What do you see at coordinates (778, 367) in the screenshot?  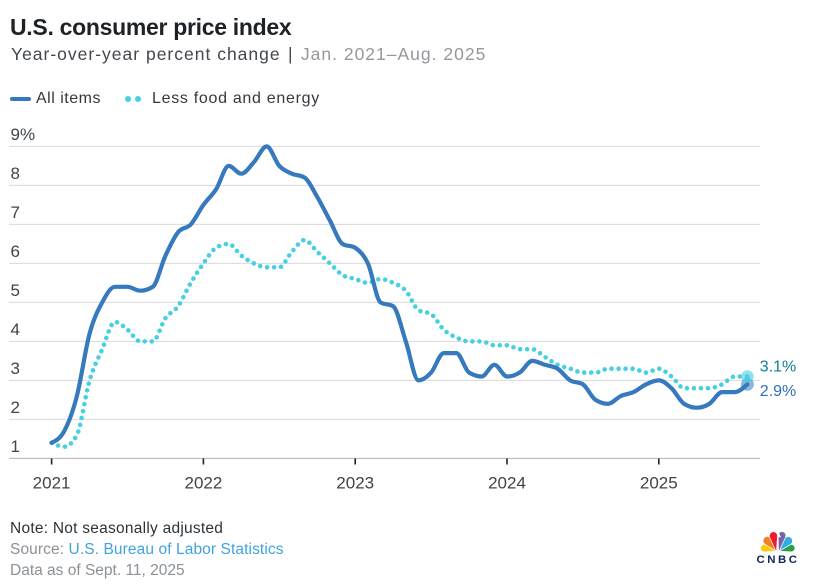 I see `svg-text: 3.1%` at bounding box center [778, 367].